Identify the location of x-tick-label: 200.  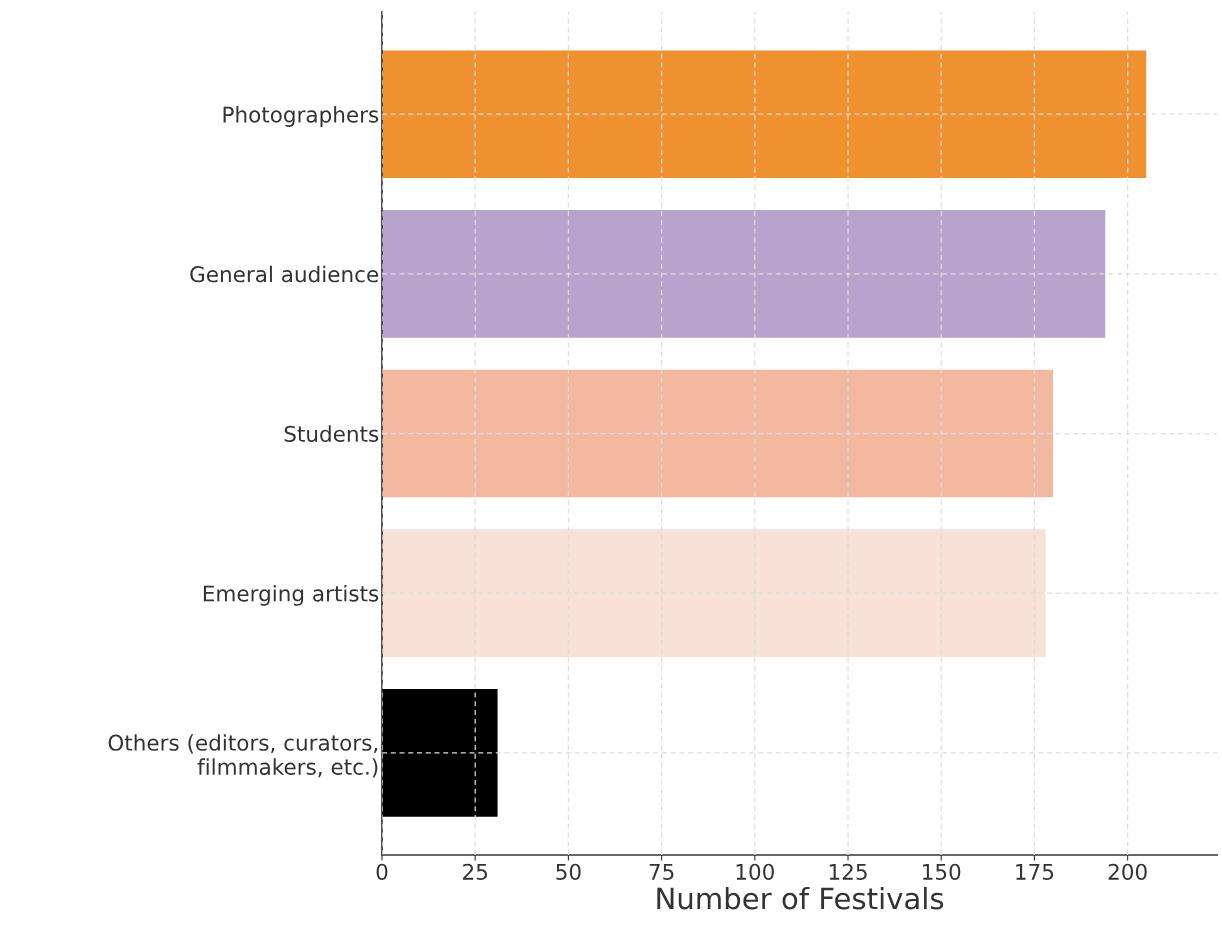
(1127, 871).